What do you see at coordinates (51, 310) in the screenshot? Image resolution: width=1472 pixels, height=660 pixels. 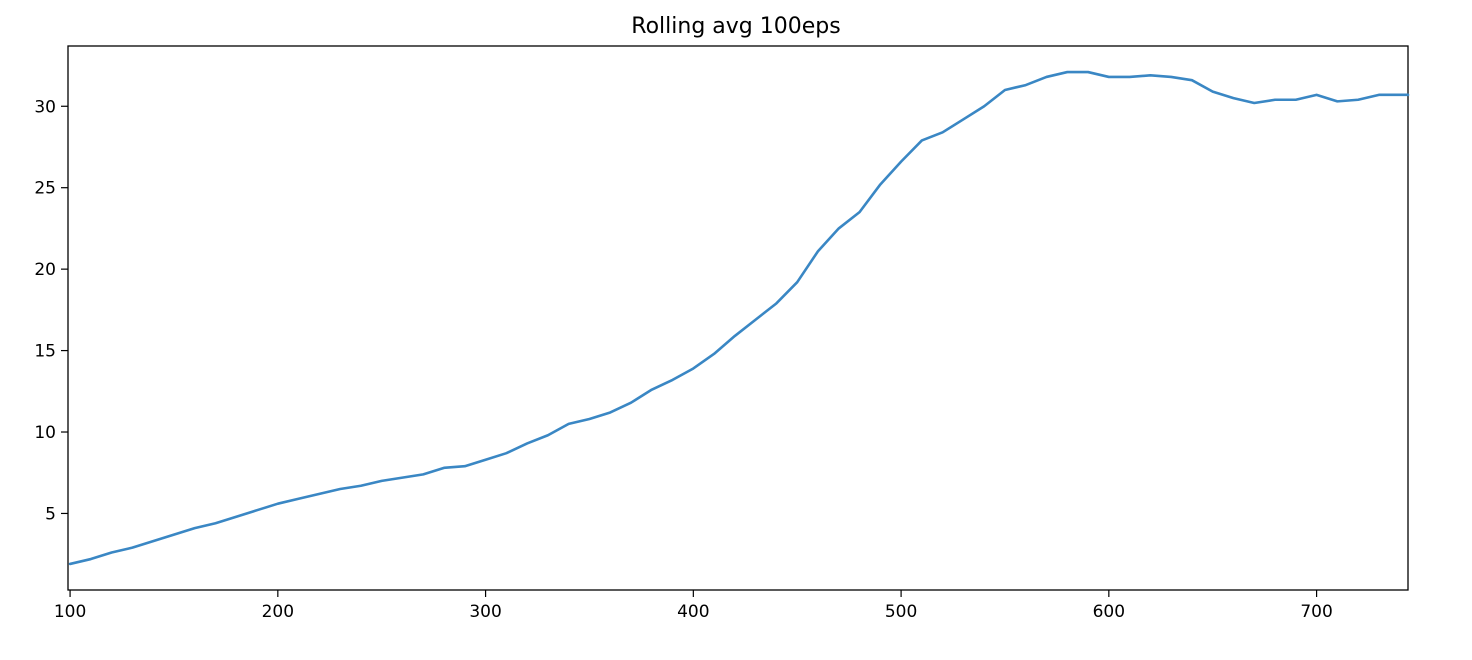 I see `y-axis: 5 10 15 20 25 30` at bounding box center [51, 310].